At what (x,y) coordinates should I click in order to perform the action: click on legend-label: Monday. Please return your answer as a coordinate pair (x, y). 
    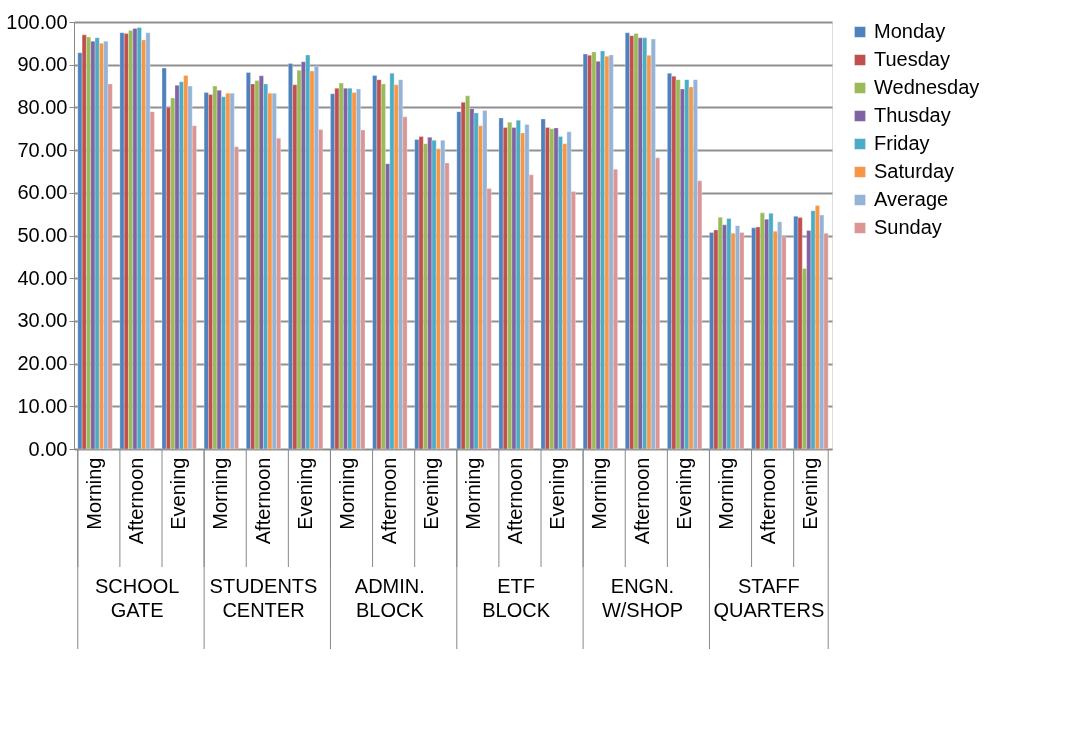
    Looking at the image, I should click on (910, 31).